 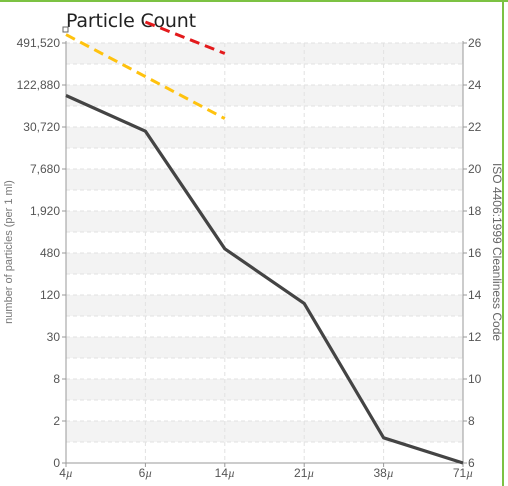 What do you see at coordinates (475, 253) in the screenshot?
I see `y2-tick-label: 16` at bounding box center [475, 253].